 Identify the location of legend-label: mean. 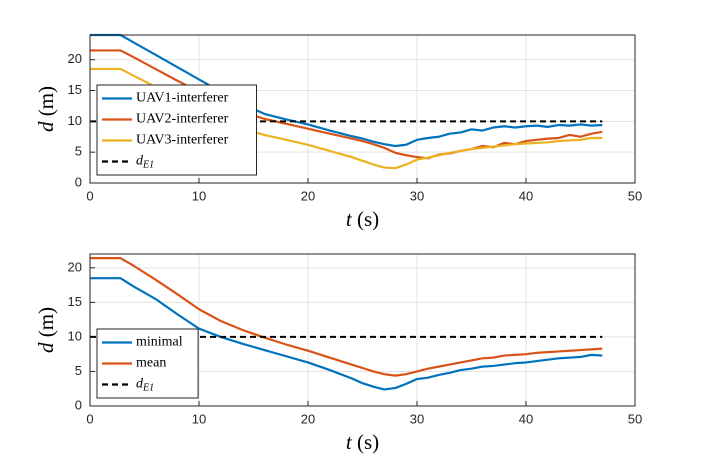
(151, 363).